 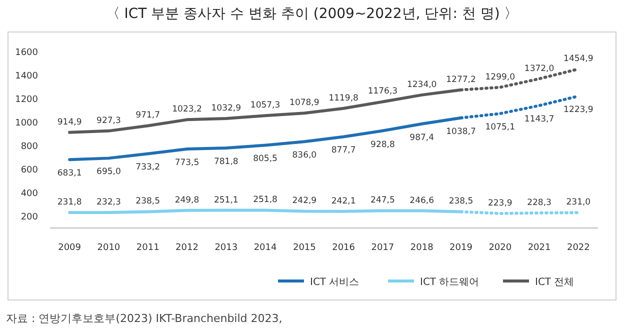 I want to click on data-label: 1234,0, so click(x=421, y=85).